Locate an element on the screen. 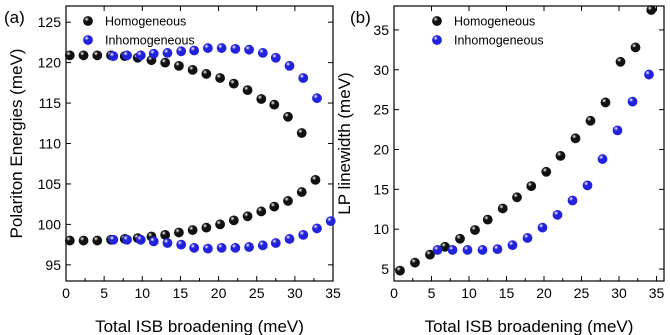 The height and width of the screenshot is (335, 670). x-tick-label: 15 is located at coordinates (181, 293).